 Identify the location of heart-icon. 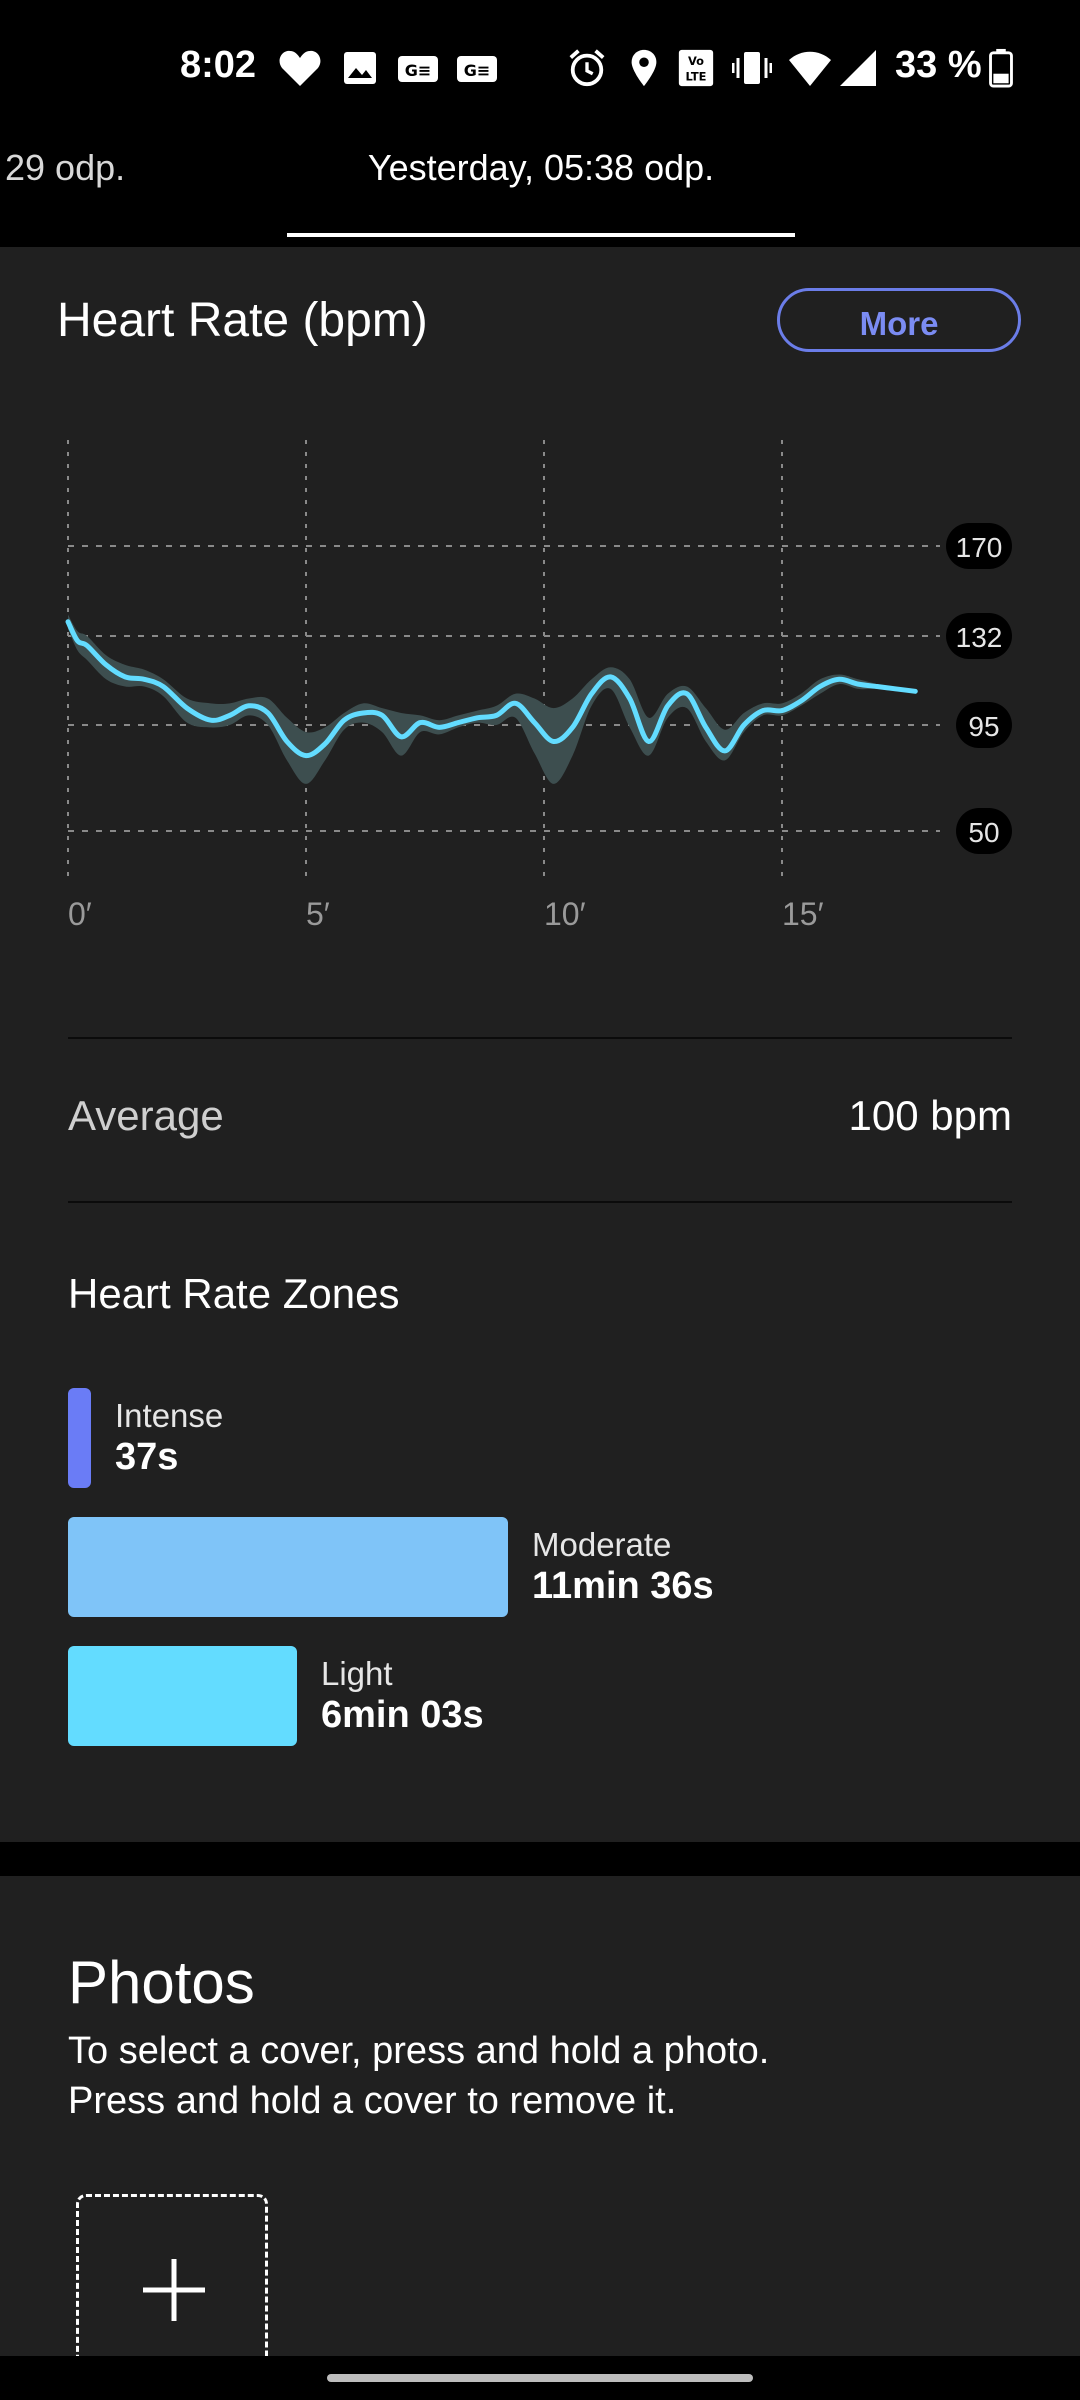
(300, 68).